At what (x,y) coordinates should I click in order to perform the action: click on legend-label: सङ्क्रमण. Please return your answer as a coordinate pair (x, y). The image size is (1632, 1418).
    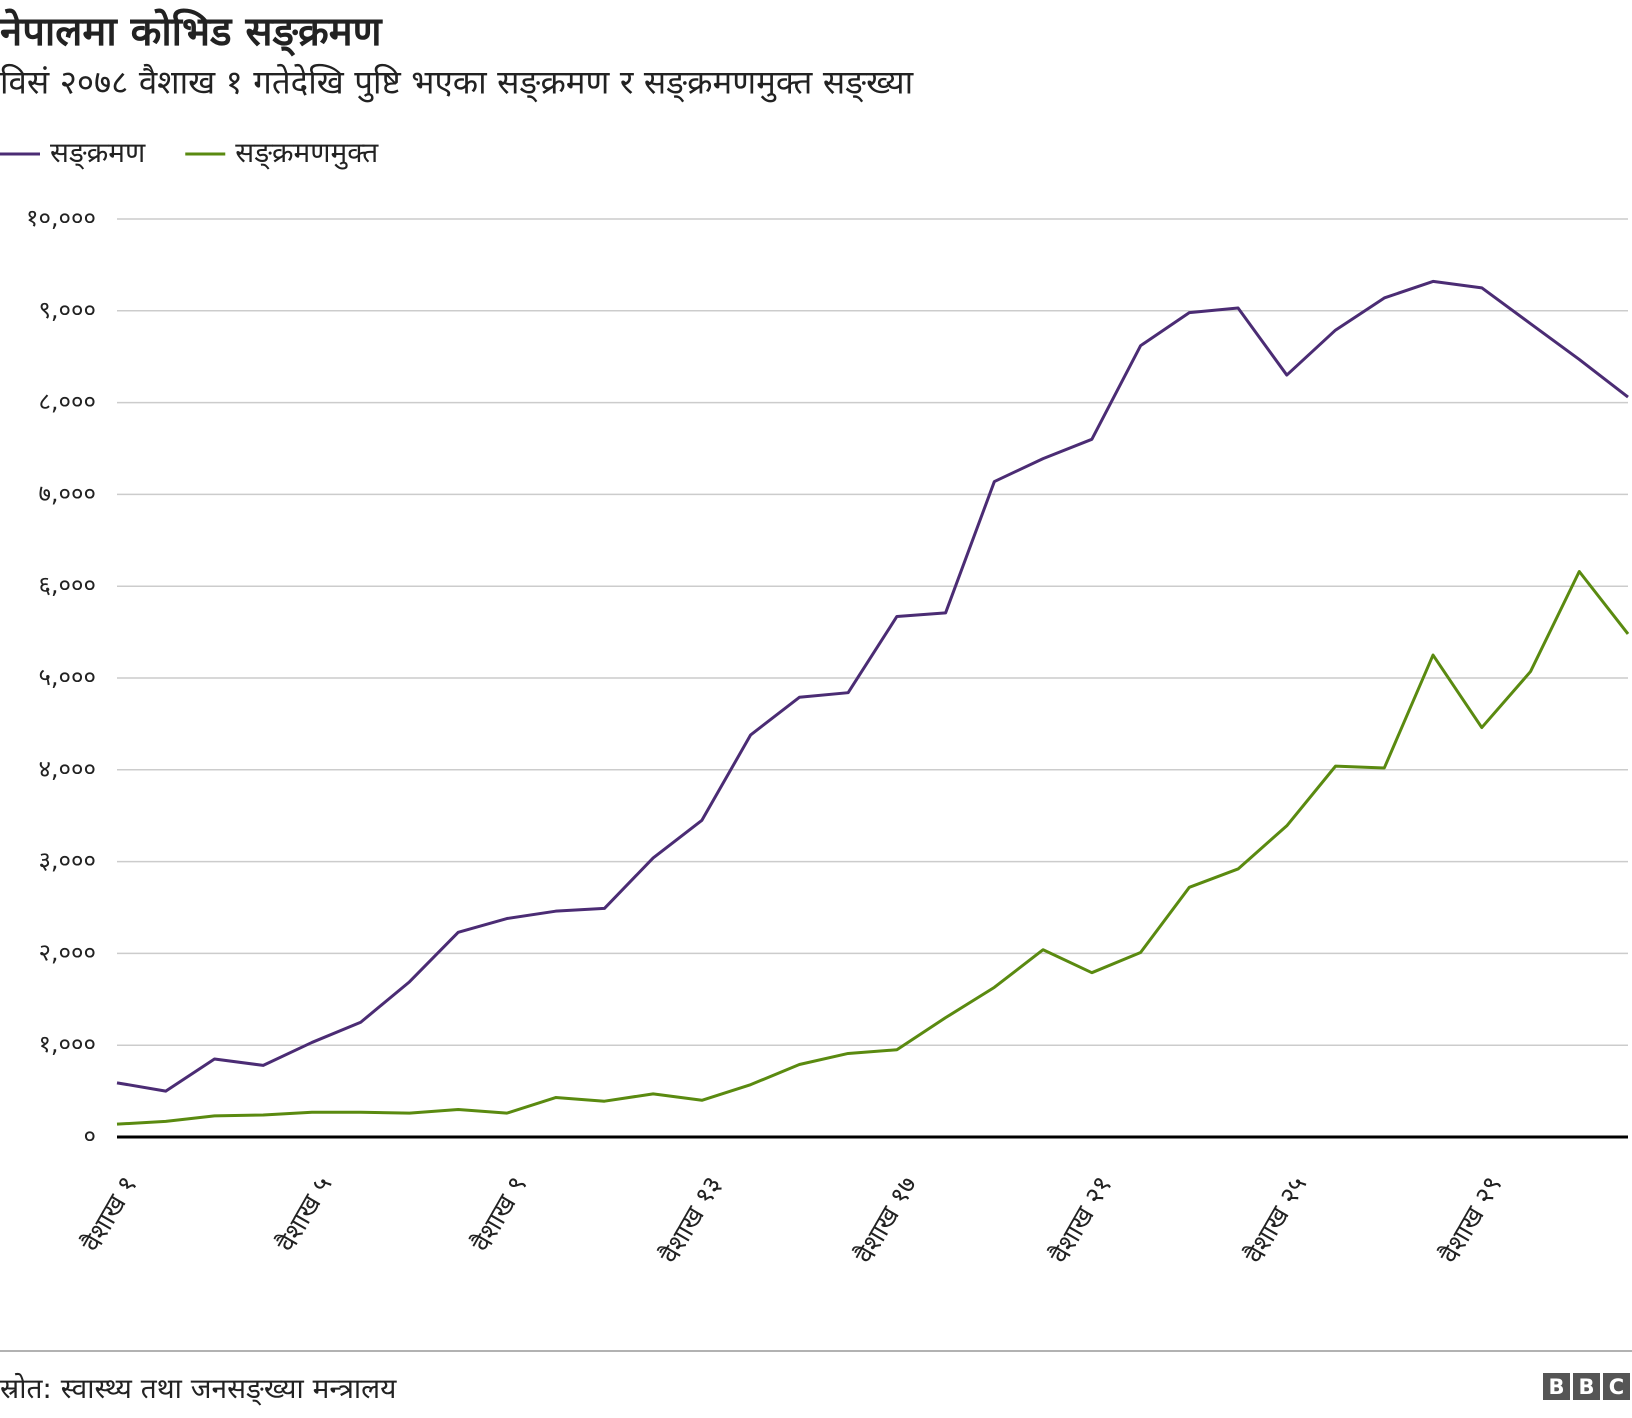
    Looking at the image, I should click on (98, 153).